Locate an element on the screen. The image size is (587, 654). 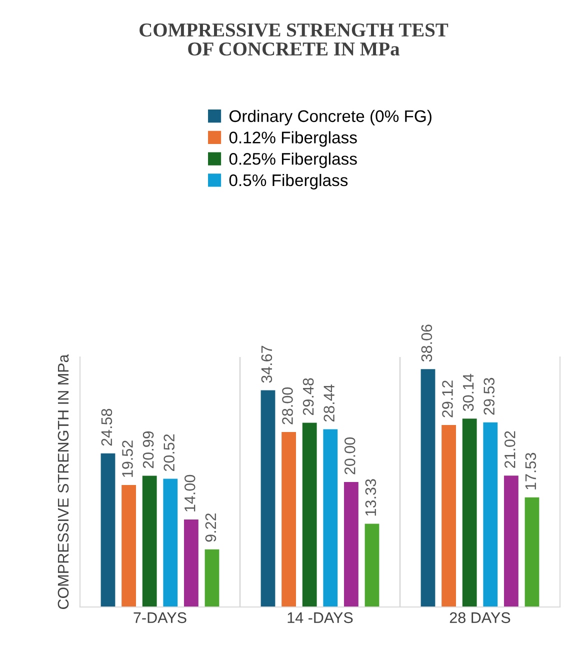
data-label: 21.02 is located at coordinates (510, 449).